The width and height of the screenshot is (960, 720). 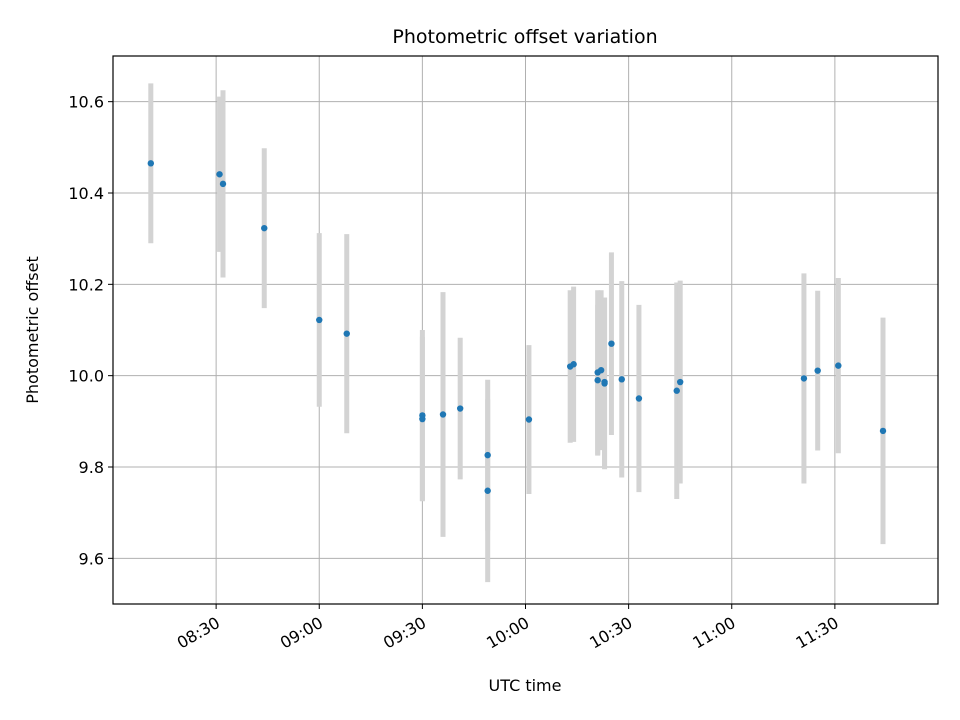 What do you see at coordinates (86, 376) in the screenshot?
I see `y-tick-label: 10.0` at bounding box center [86, 376].